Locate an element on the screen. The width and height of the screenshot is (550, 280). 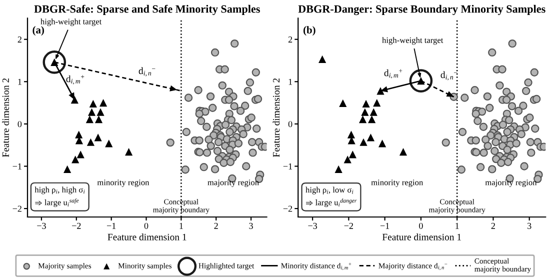
text: high ρ$_{i}$, low σ$_{i}$ ⇒ large u$_{i}$$^{danger}$ is located at coordinates (331, 196).